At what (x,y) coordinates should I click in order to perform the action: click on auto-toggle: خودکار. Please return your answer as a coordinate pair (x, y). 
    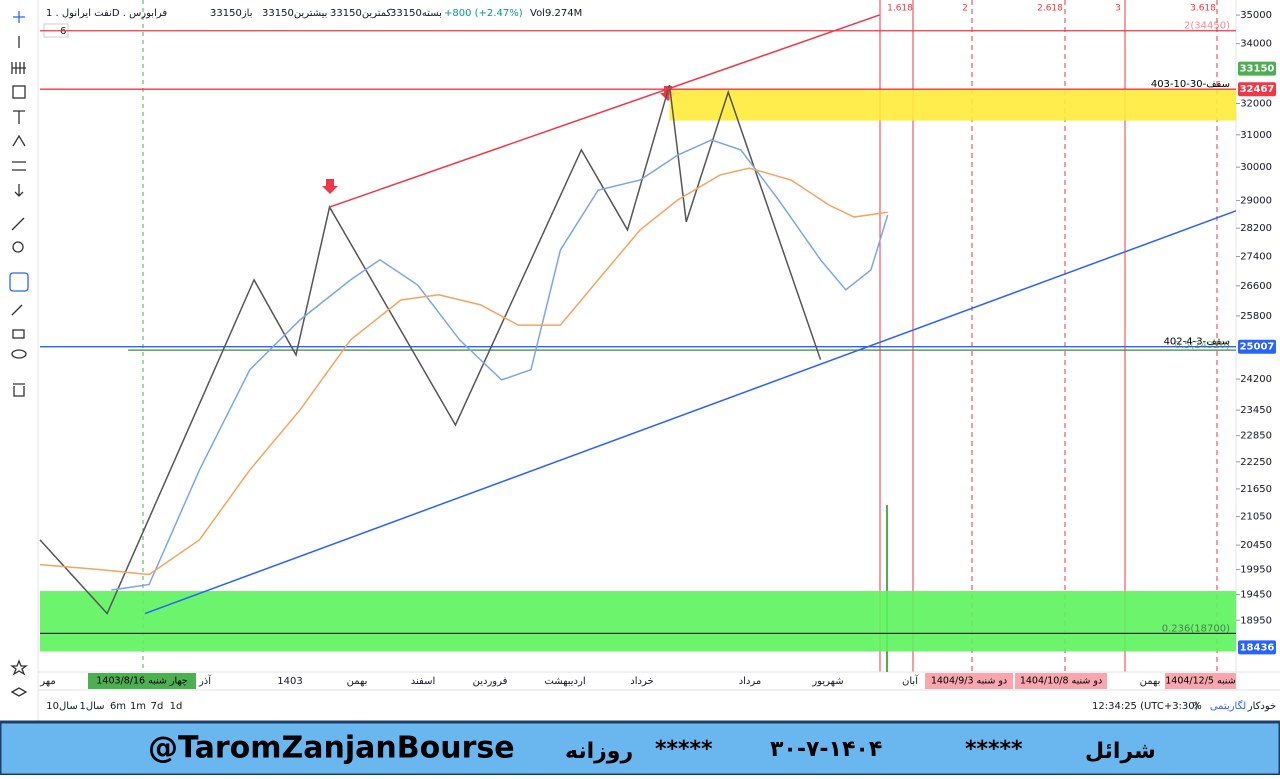
    Looking at the image, I should click on (1261, 706).